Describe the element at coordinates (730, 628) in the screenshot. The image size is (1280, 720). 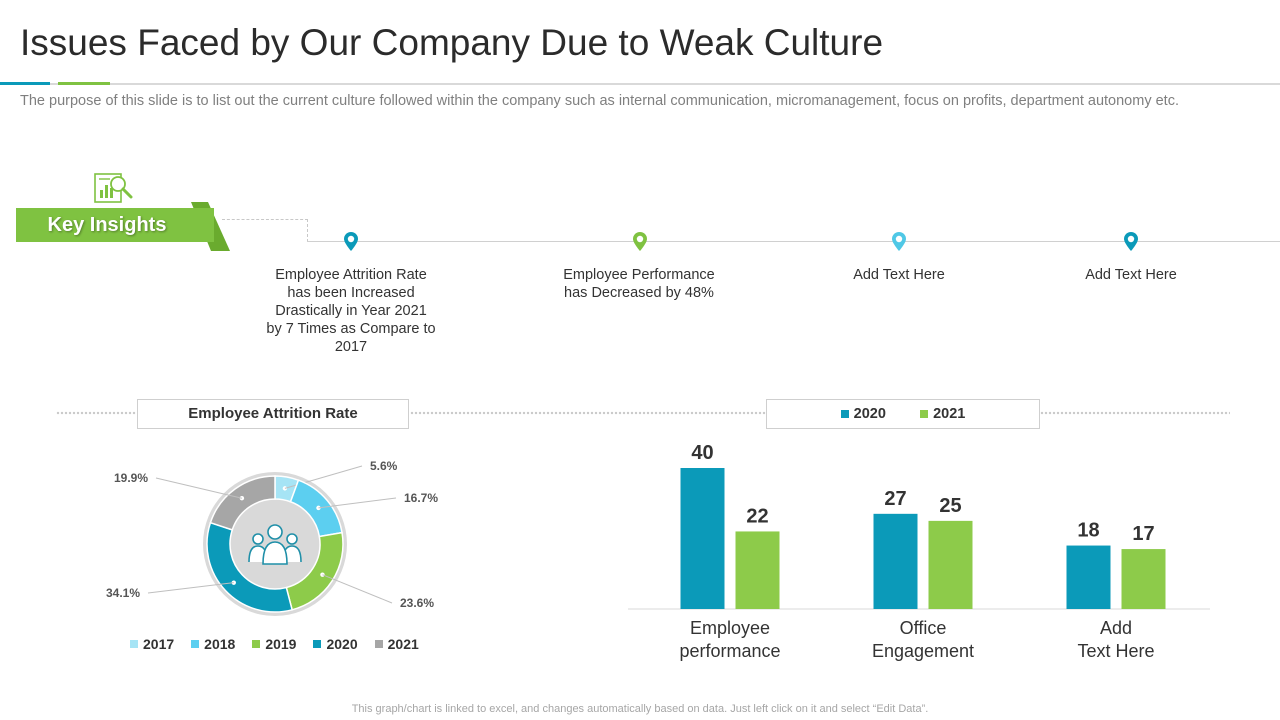
I see `category-label-line: Employee` at that location.